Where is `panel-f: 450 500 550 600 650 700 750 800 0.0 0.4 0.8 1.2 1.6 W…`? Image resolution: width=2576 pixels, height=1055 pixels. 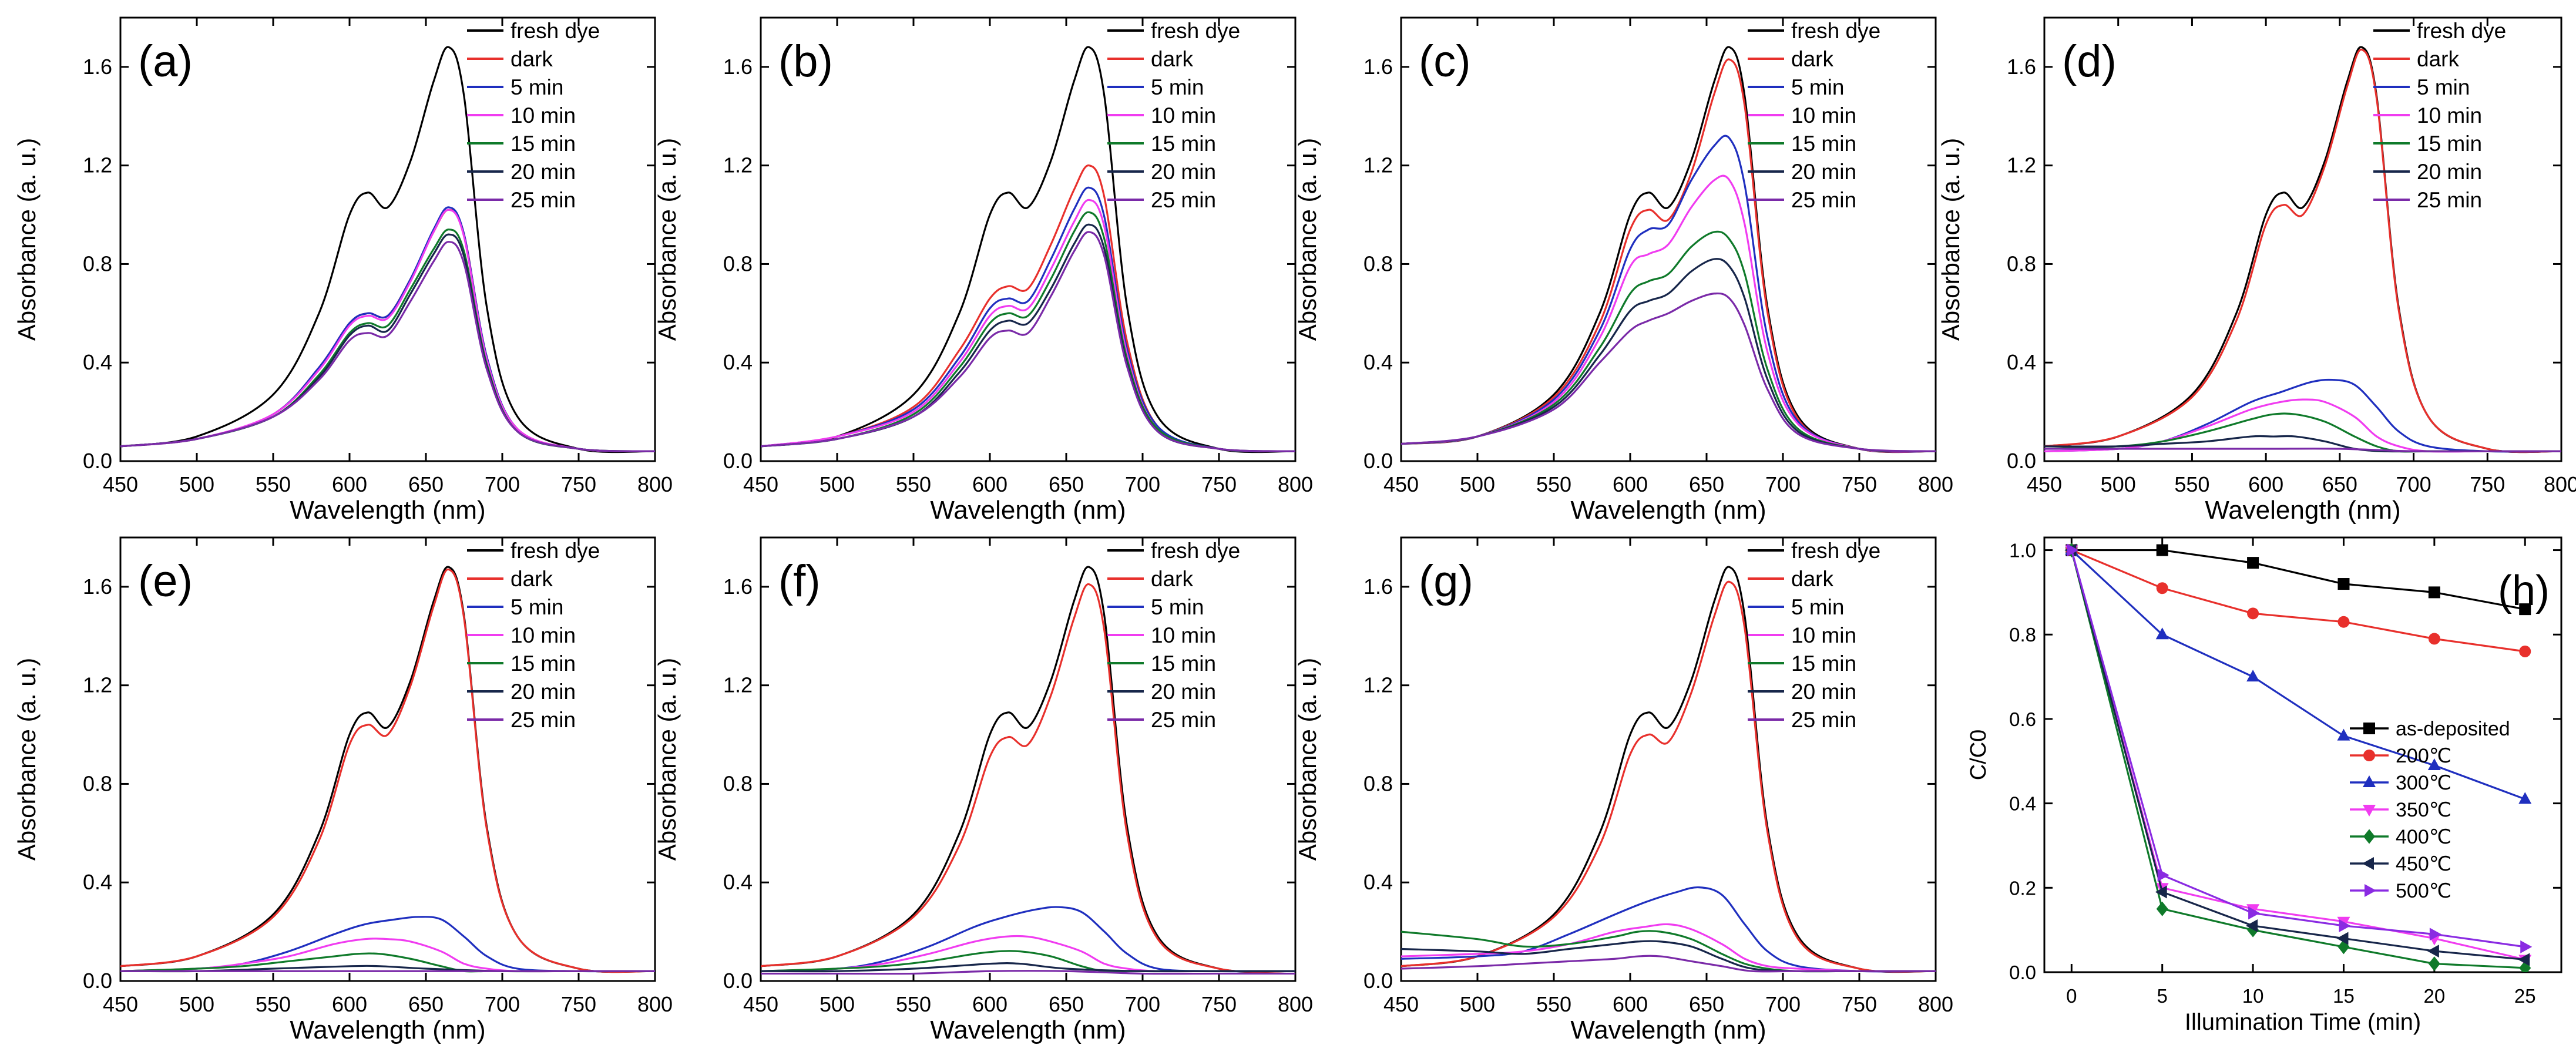 panel-f: 450 500 550 600 650 700 750 800 0.0 0.4 0.8 1.2 1.6 W… is located at coordinates (983, 790).